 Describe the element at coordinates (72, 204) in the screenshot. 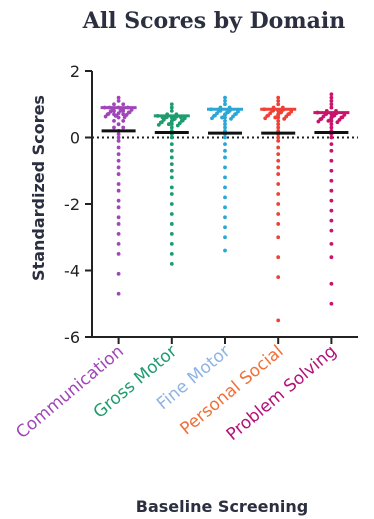

I see `y-tick-label: -2` at that location.